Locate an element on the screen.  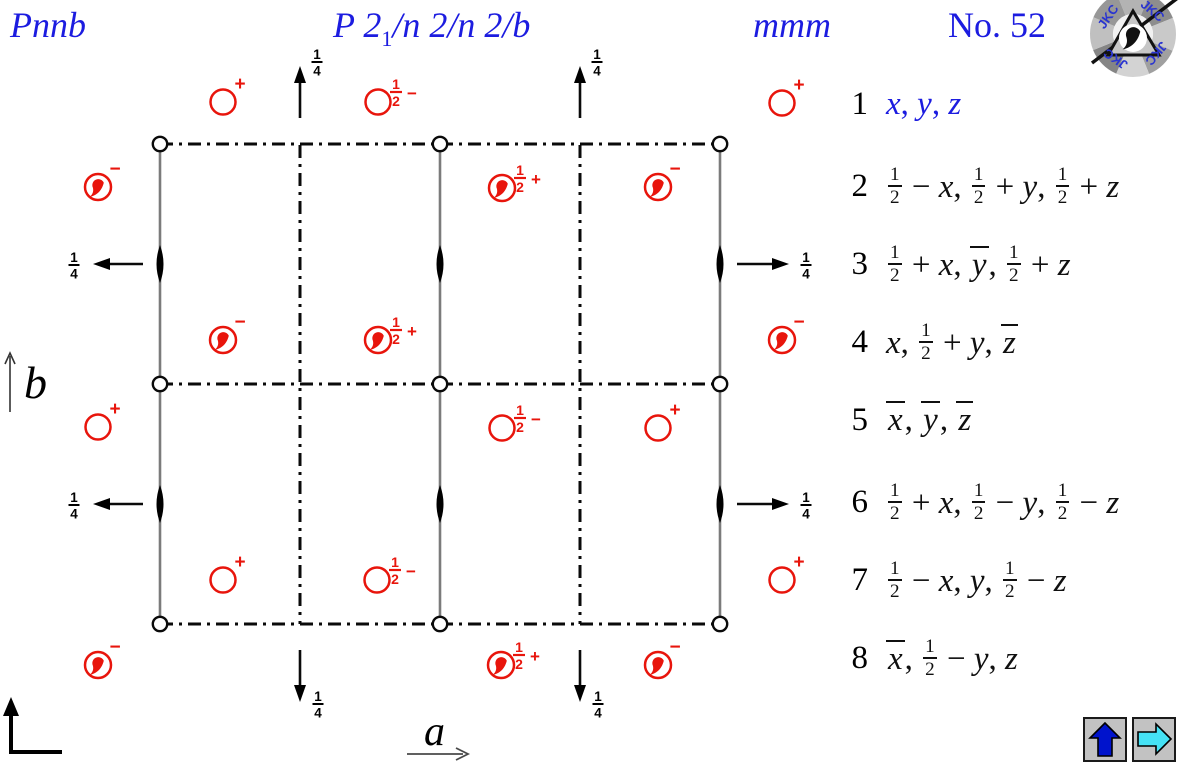
position-number: 7 is located at coordinates (860, 579).